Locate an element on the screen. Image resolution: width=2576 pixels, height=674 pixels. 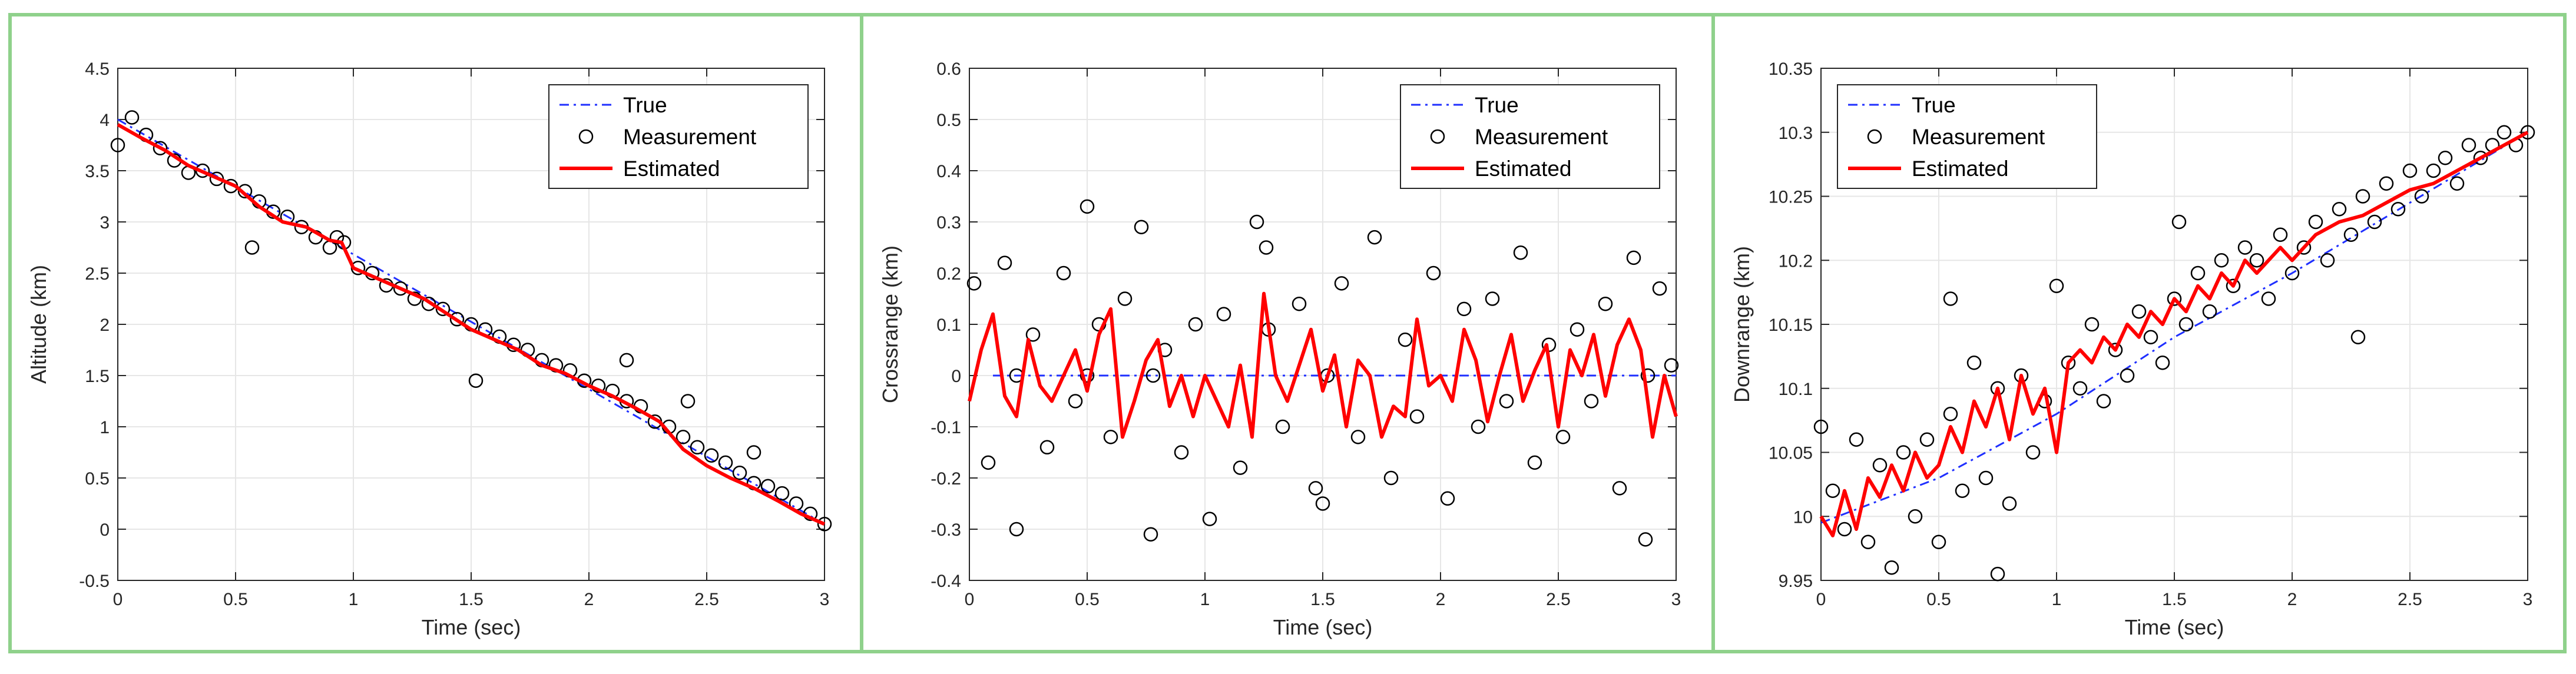
y-tick-label: -0.4 is located at coordinates (946, 581).